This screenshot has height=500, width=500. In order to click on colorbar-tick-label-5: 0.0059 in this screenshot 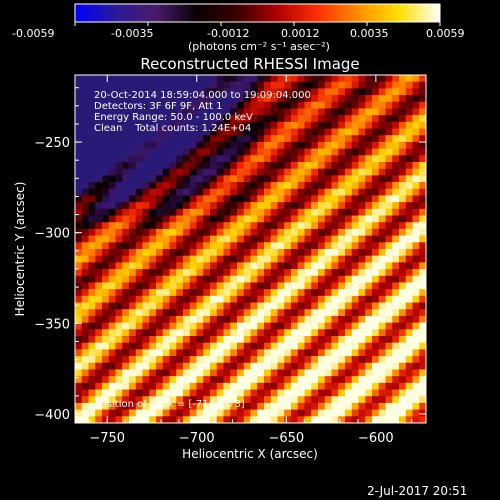, I will do `click(445, 33)`.